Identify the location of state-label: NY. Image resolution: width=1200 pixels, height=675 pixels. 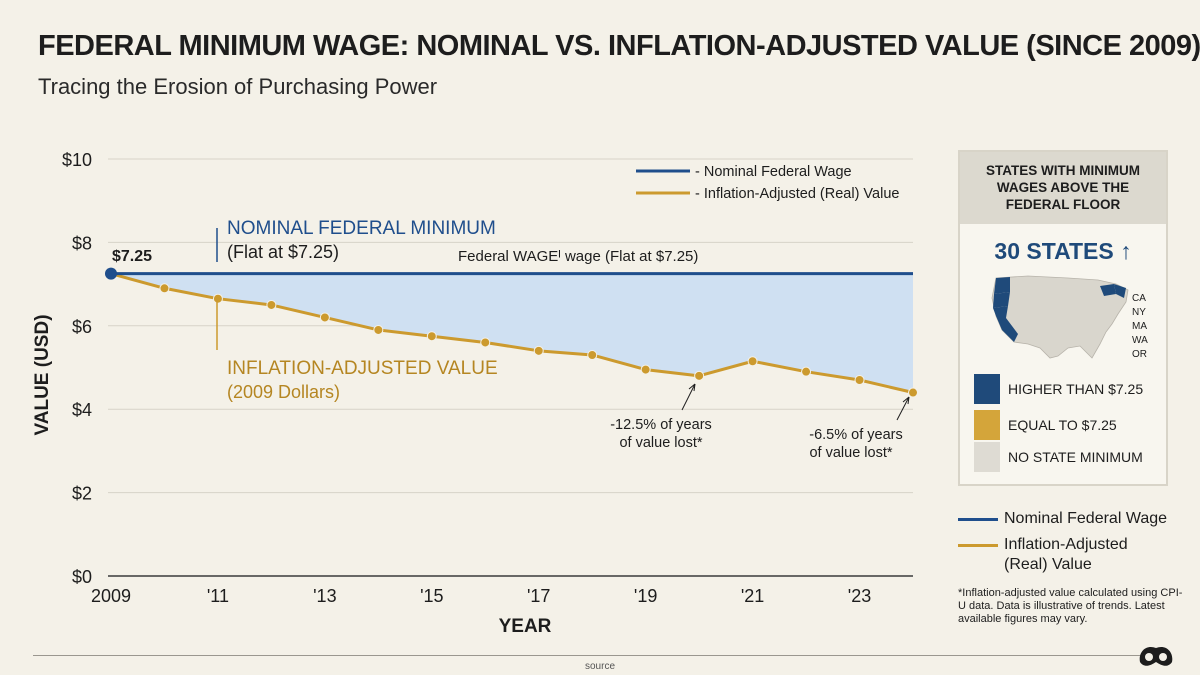
(1139, 312).